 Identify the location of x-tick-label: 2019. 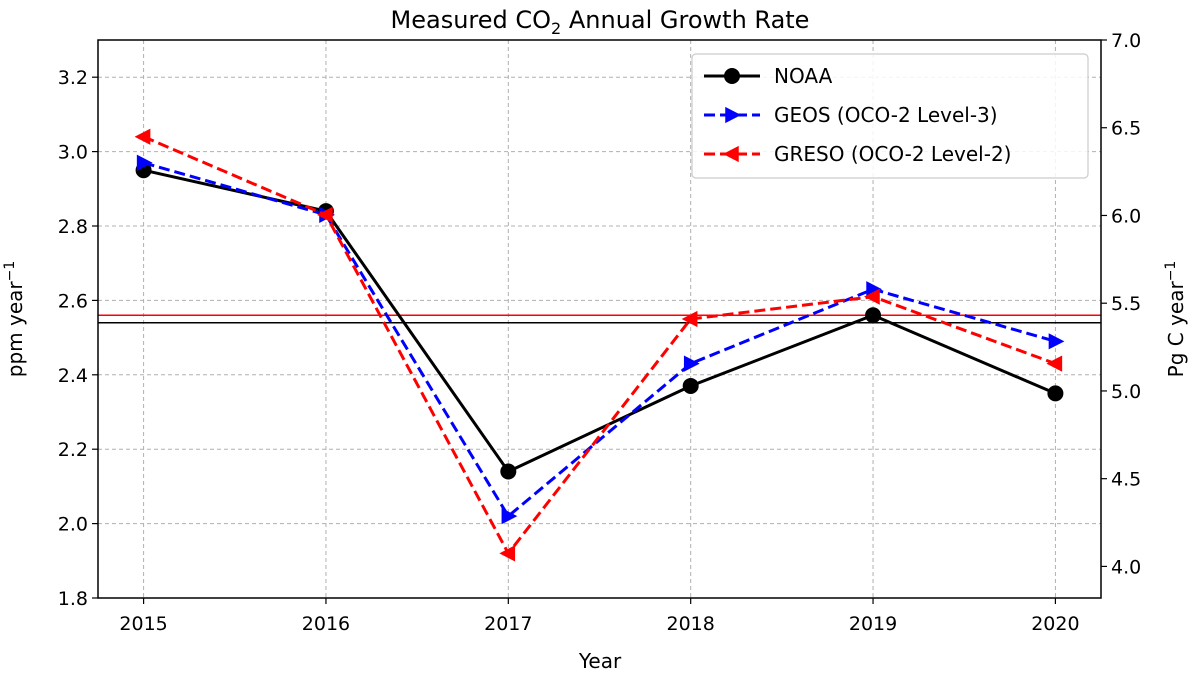
(873, 624).